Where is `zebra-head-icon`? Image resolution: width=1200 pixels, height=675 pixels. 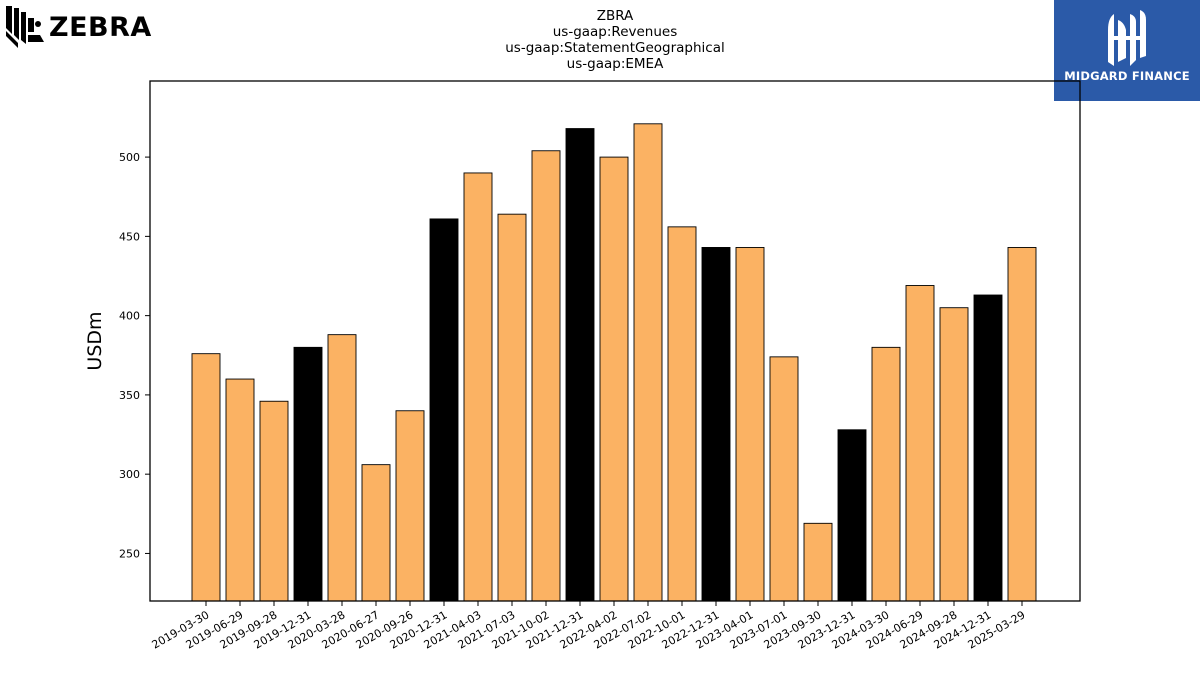
zebra-head-icon is located at coordinates (25, 27).